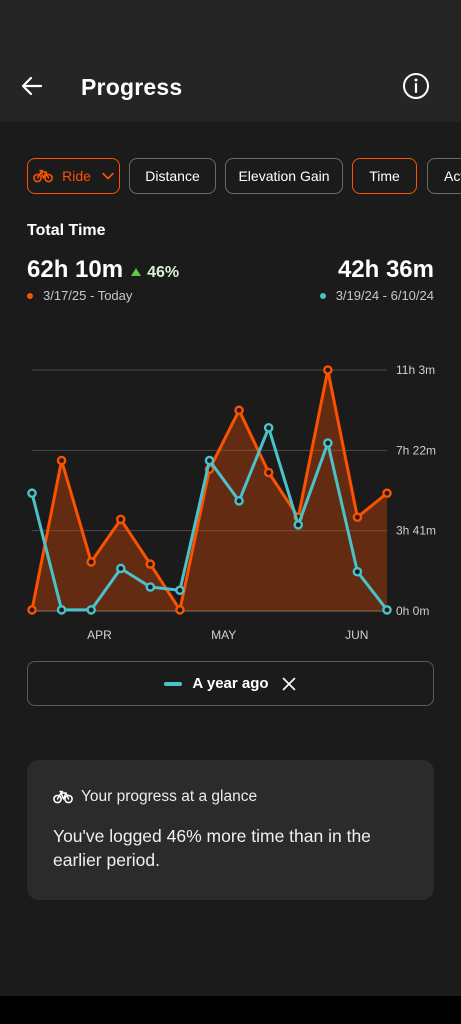 The image size is (461, 1024). I want to click on chevron-down-icon, so click(108, 176).